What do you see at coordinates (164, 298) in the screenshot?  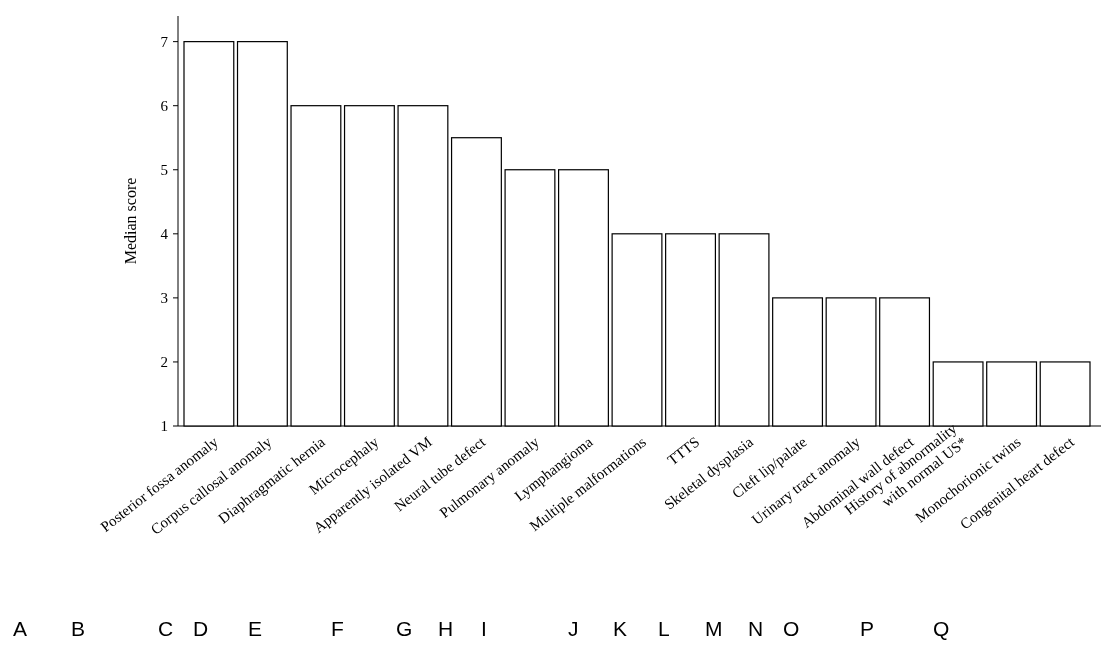 I see `y-tick-label: 3` at bounding box center [164, 298].